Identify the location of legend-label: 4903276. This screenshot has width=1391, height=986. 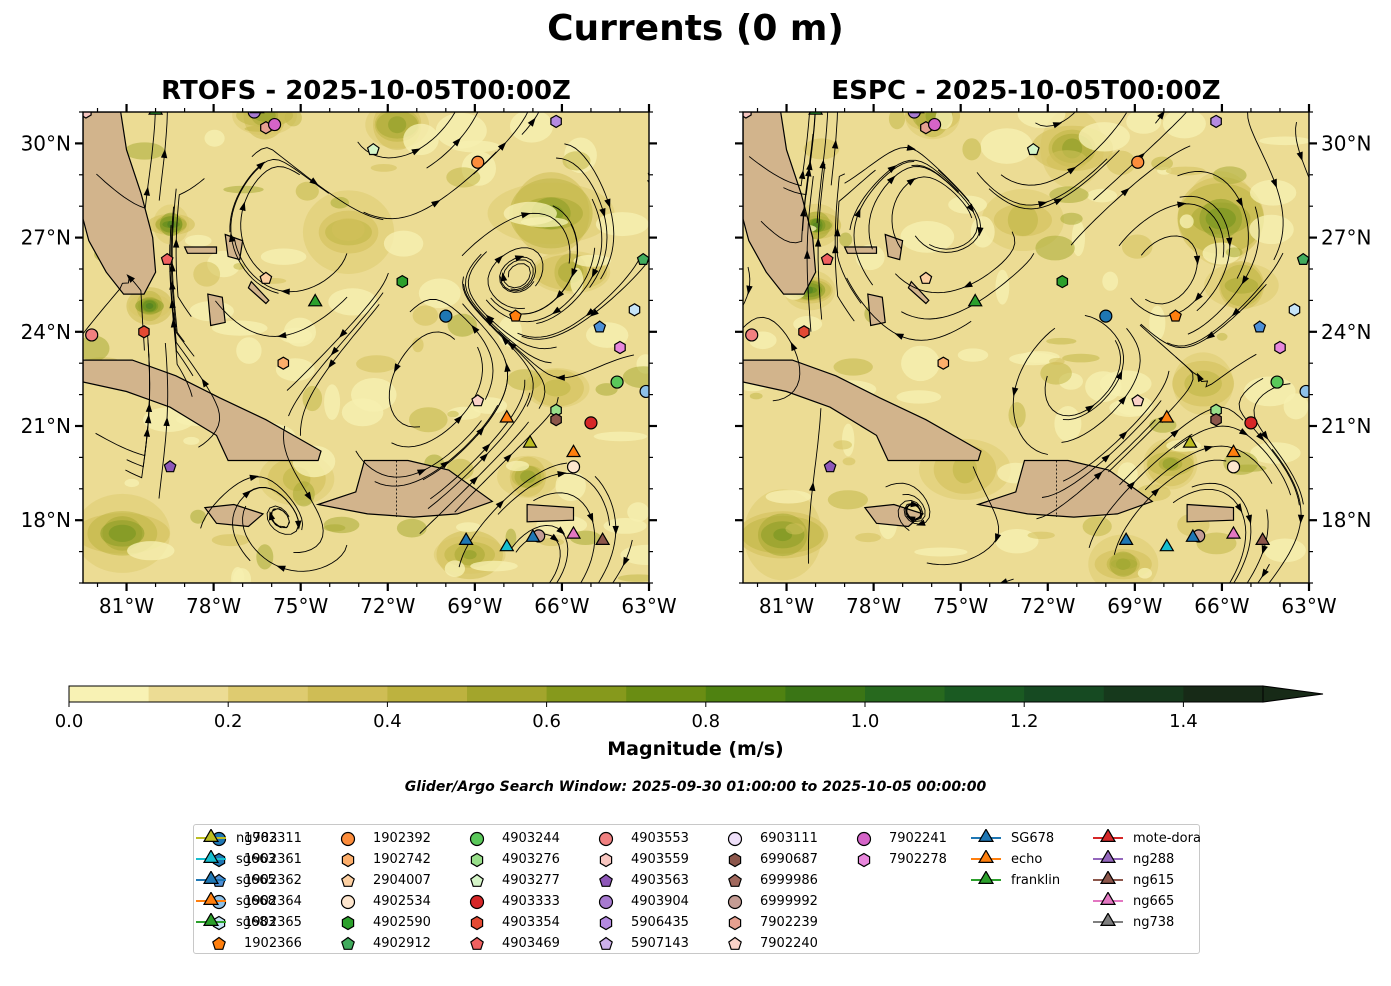
(531, 859).